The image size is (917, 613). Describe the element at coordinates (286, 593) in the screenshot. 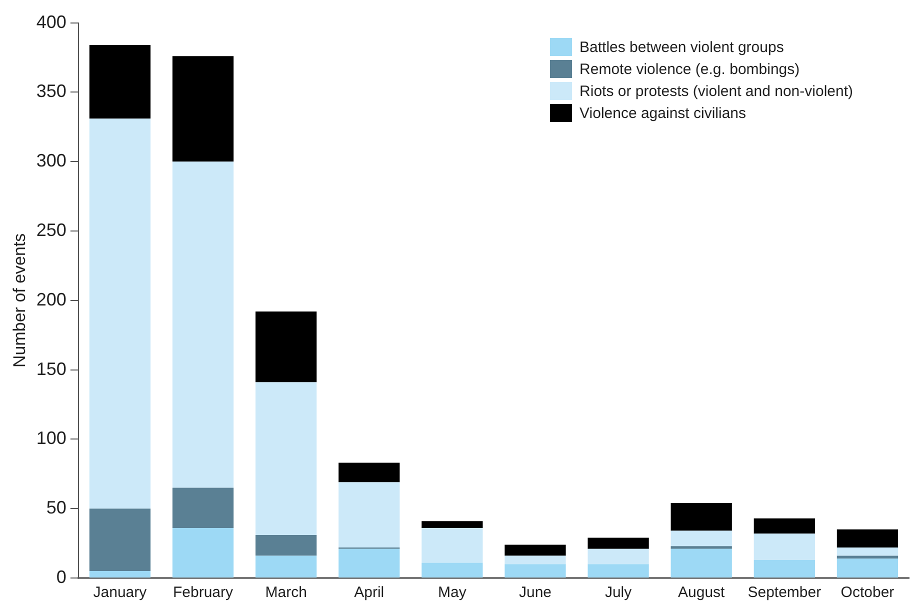

I see `x-tick-label: March` at that location.